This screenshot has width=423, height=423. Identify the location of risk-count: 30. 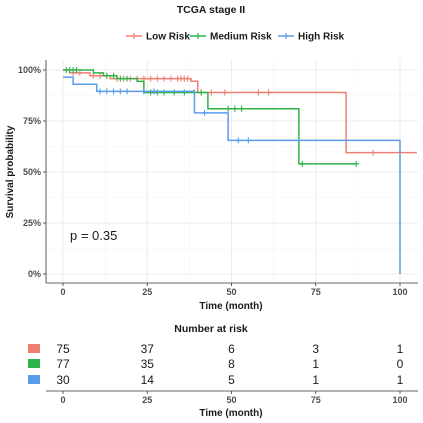
(63, 380).